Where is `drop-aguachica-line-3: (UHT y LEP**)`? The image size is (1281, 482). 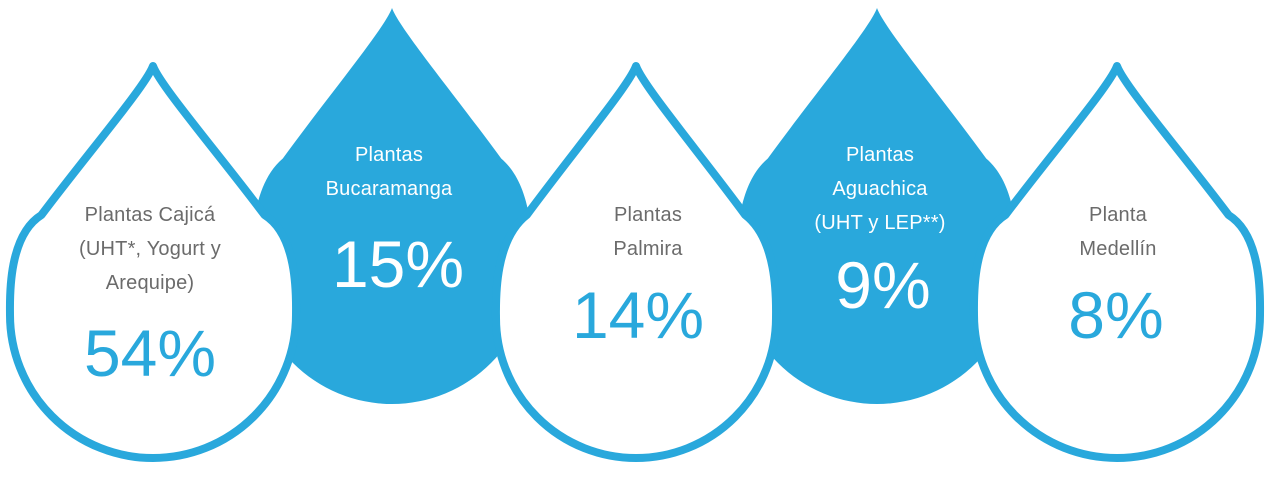 drop-aguachica-line-3: (UHT y LEP**) is located at coordinates (880, 223).